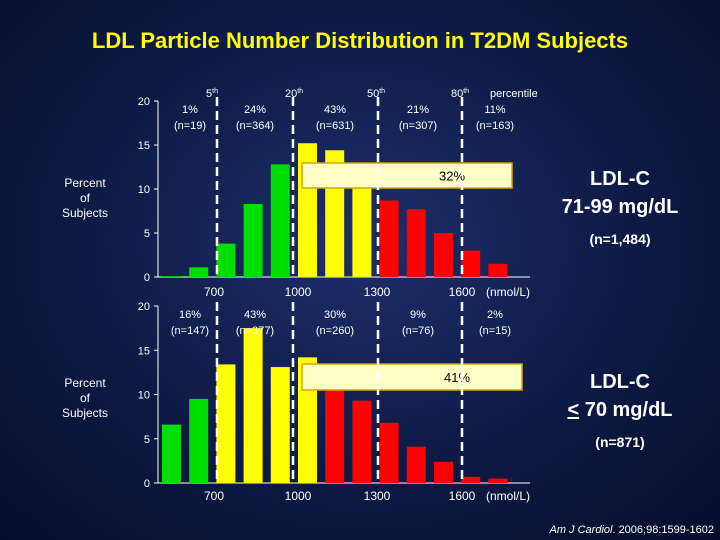  What do you see at coordinates (495, 331) in the screenshot?
I see `group-count: (n=15)` at bounding box center [495, 331].